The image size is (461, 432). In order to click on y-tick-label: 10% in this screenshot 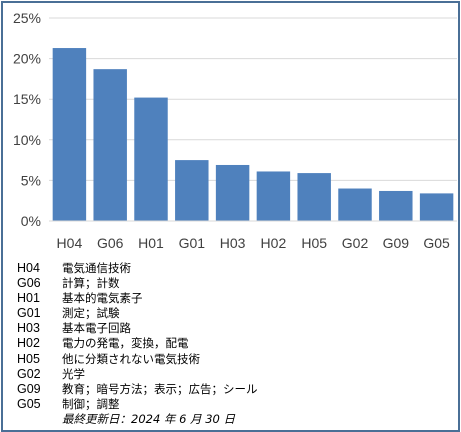, I will do `click(27, 140)`.